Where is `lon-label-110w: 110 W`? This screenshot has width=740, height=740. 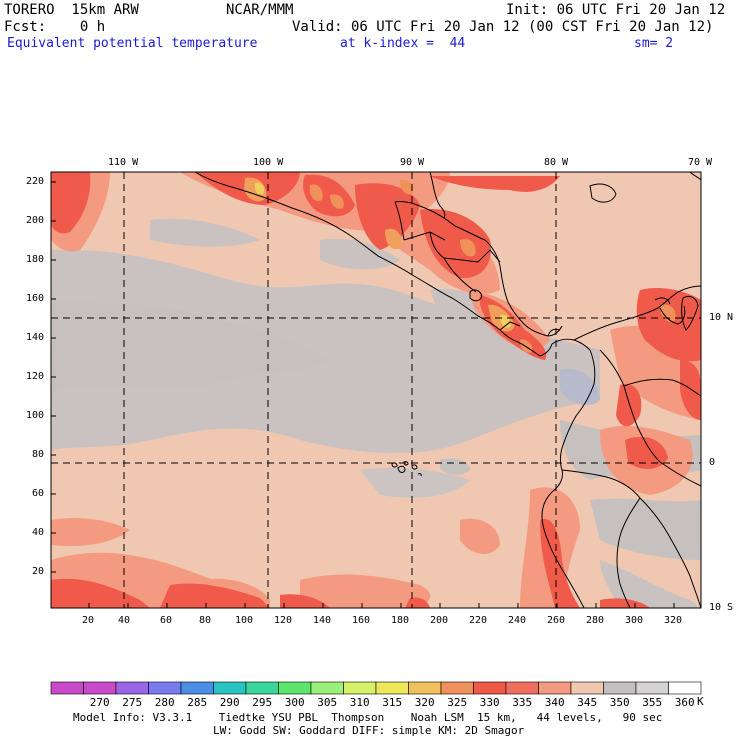 lon-label-110w: 110 W is located at coordinates (123, 162).